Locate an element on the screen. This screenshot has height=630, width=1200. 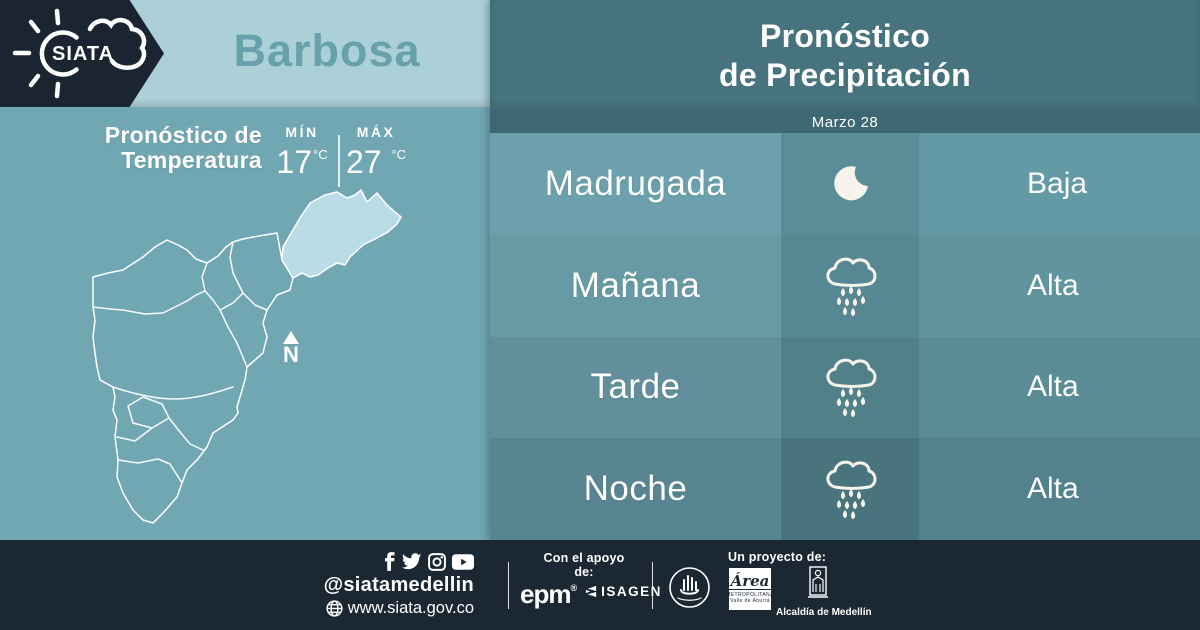
siata-badge: SIATA is located at coordinates (82, 53).